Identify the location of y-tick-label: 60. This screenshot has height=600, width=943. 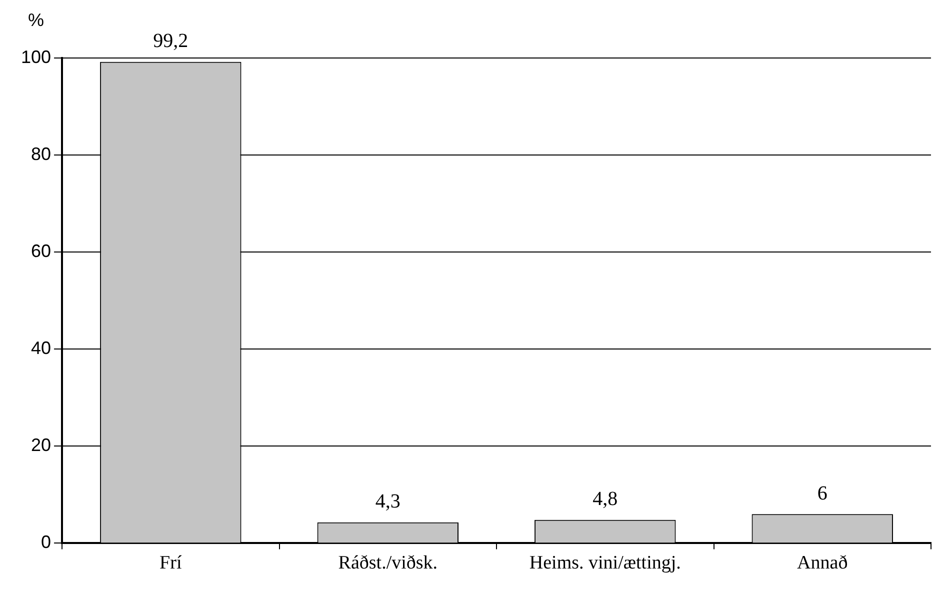
(41, 251).